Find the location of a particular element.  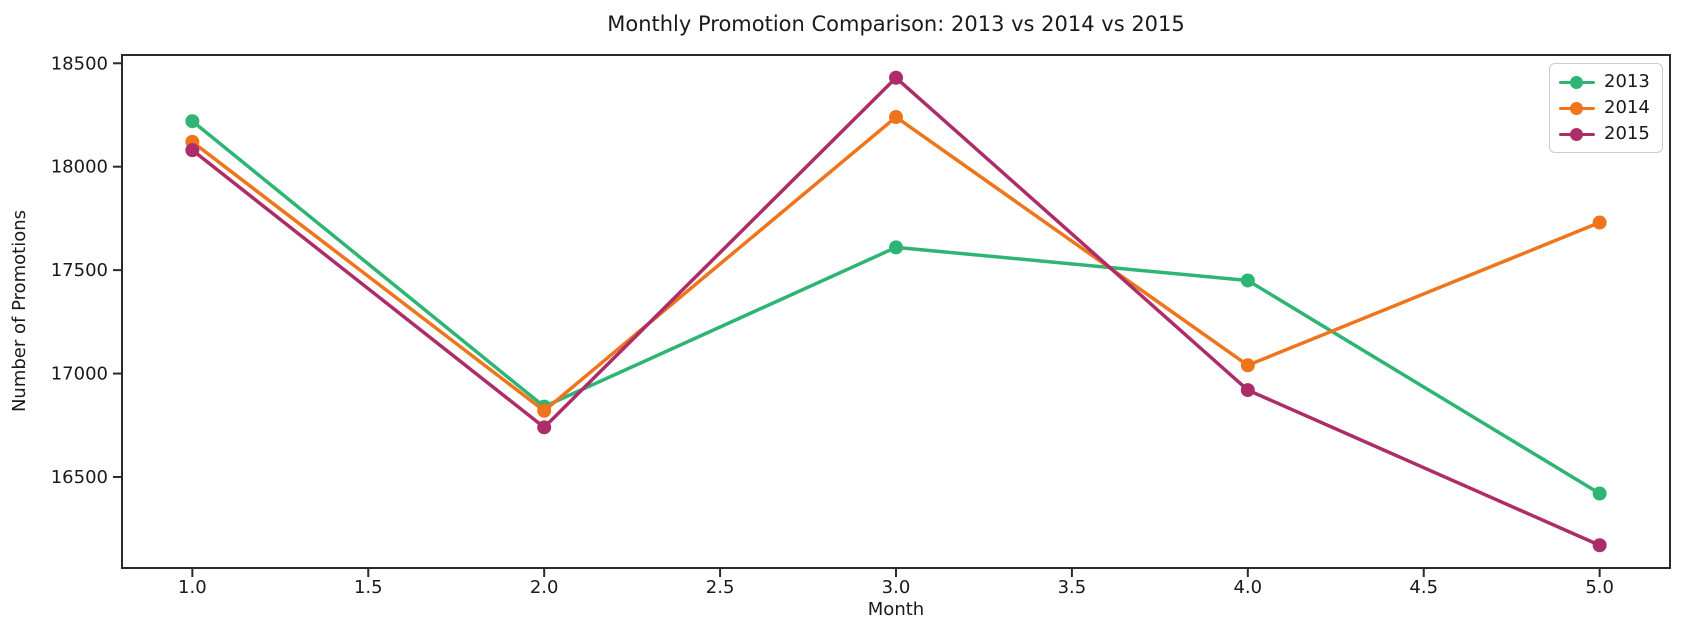

data-point-2013-m1 is located at coordinates (192, 121).